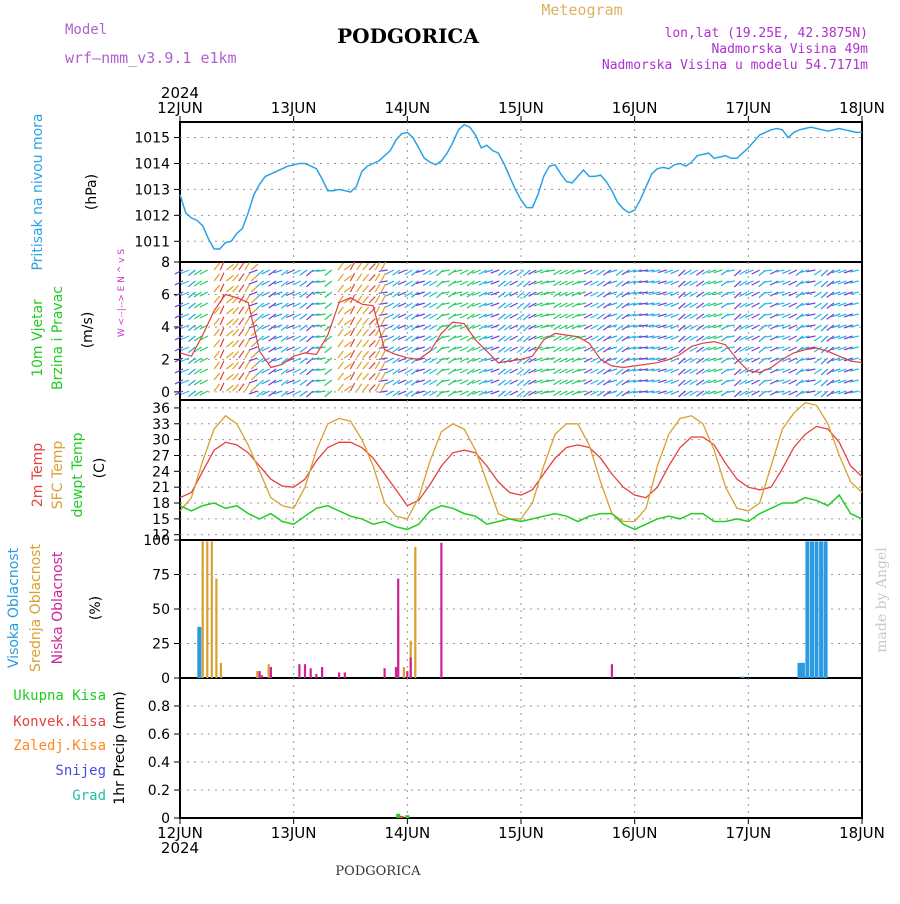 The image size is (900, 904). What do you see at coordinates (789, 49) in the screenshot?
I see `elevation-text: Nadmorska Visina 49m` at bounding box center [789, 49].